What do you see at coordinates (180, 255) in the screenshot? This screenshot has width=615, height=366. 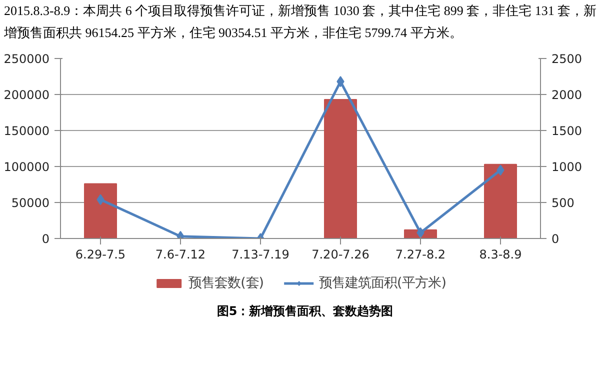 I see `x-tick-label: 7.6-7.12` at bounding box center [180, 255].